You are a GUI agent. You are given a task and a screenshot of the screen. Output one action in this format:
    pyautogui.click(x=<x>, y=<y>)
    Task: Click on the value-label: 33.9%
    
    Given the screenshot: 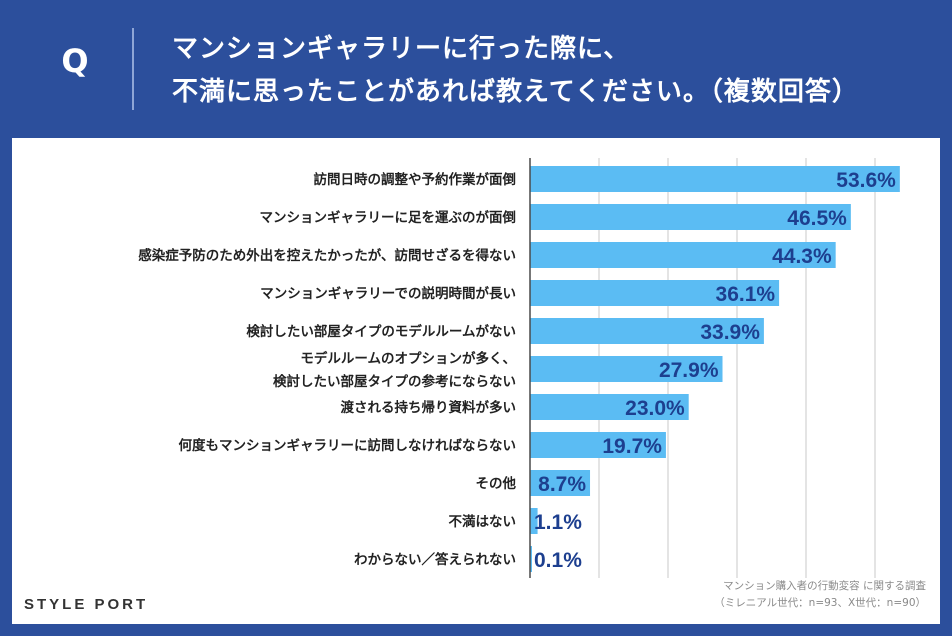 What is the action you would take?
    pyautogui.click(x=730, y=332)
    